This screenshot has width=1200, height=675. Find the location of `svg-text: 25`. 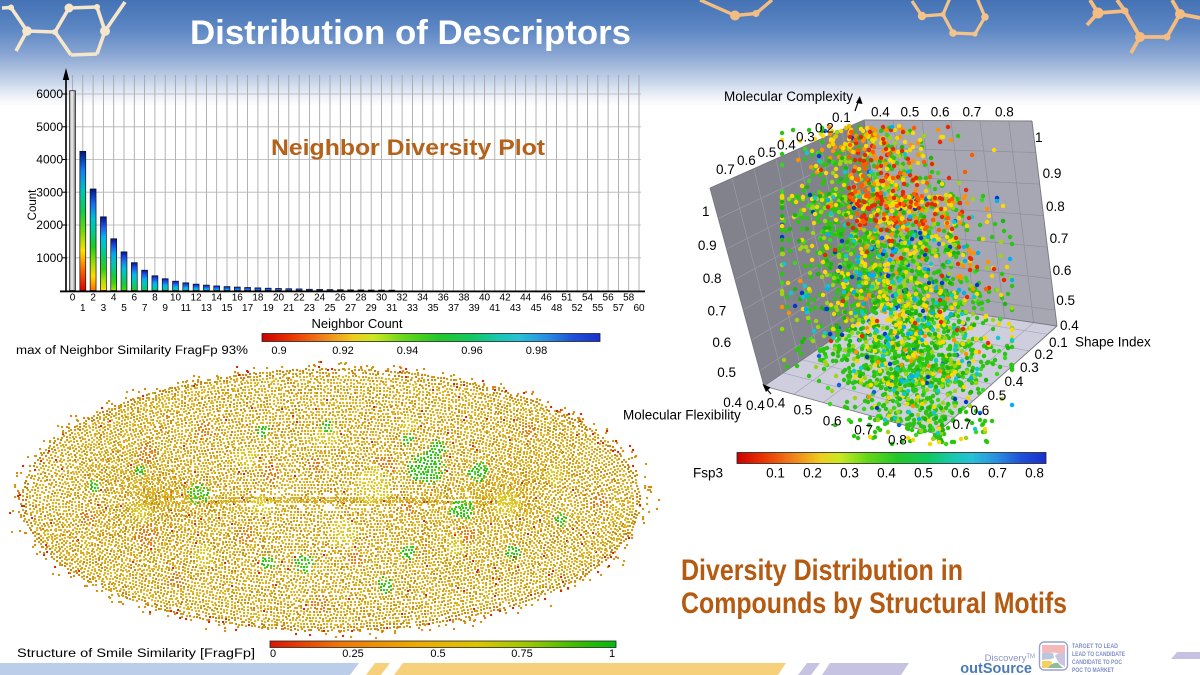

svg-text: 25 is located at coordinates (330, 308).